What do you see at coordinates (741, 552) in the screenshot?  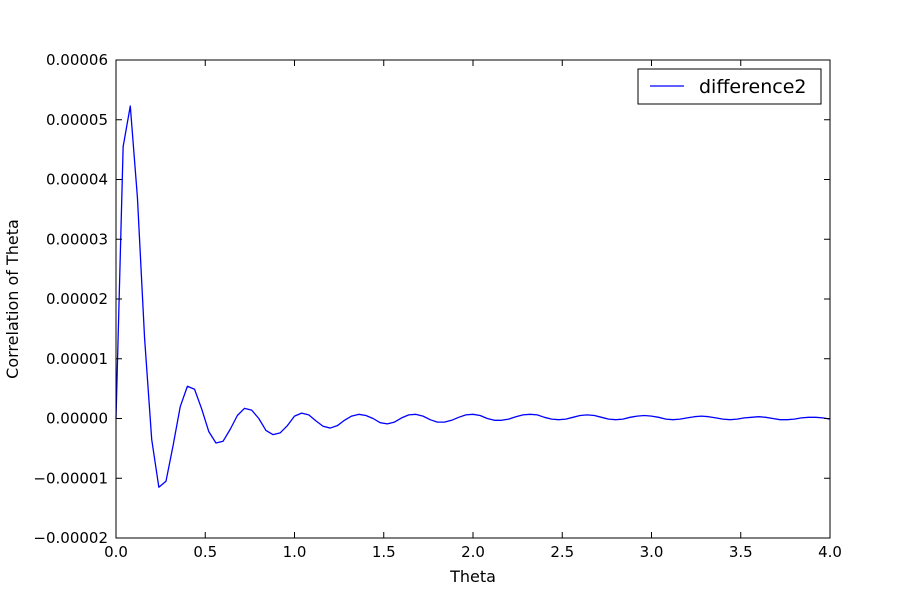 I see `x-tick-label: 3.5` at bounding box center [741, 552].